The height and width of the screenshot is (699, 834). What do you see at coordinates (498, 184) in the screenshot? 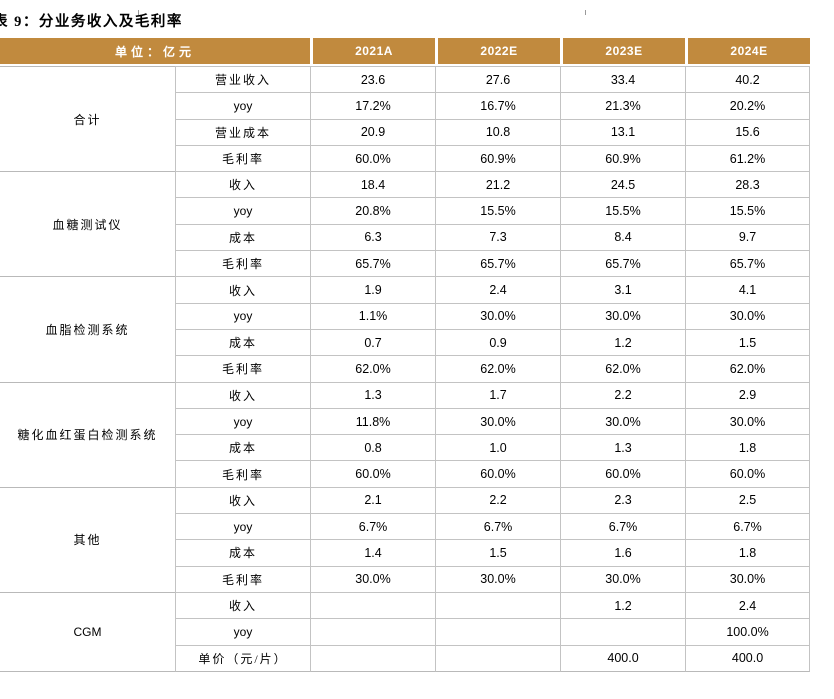
I see `value-cell: 21.2` at bounding box center [498, 184].